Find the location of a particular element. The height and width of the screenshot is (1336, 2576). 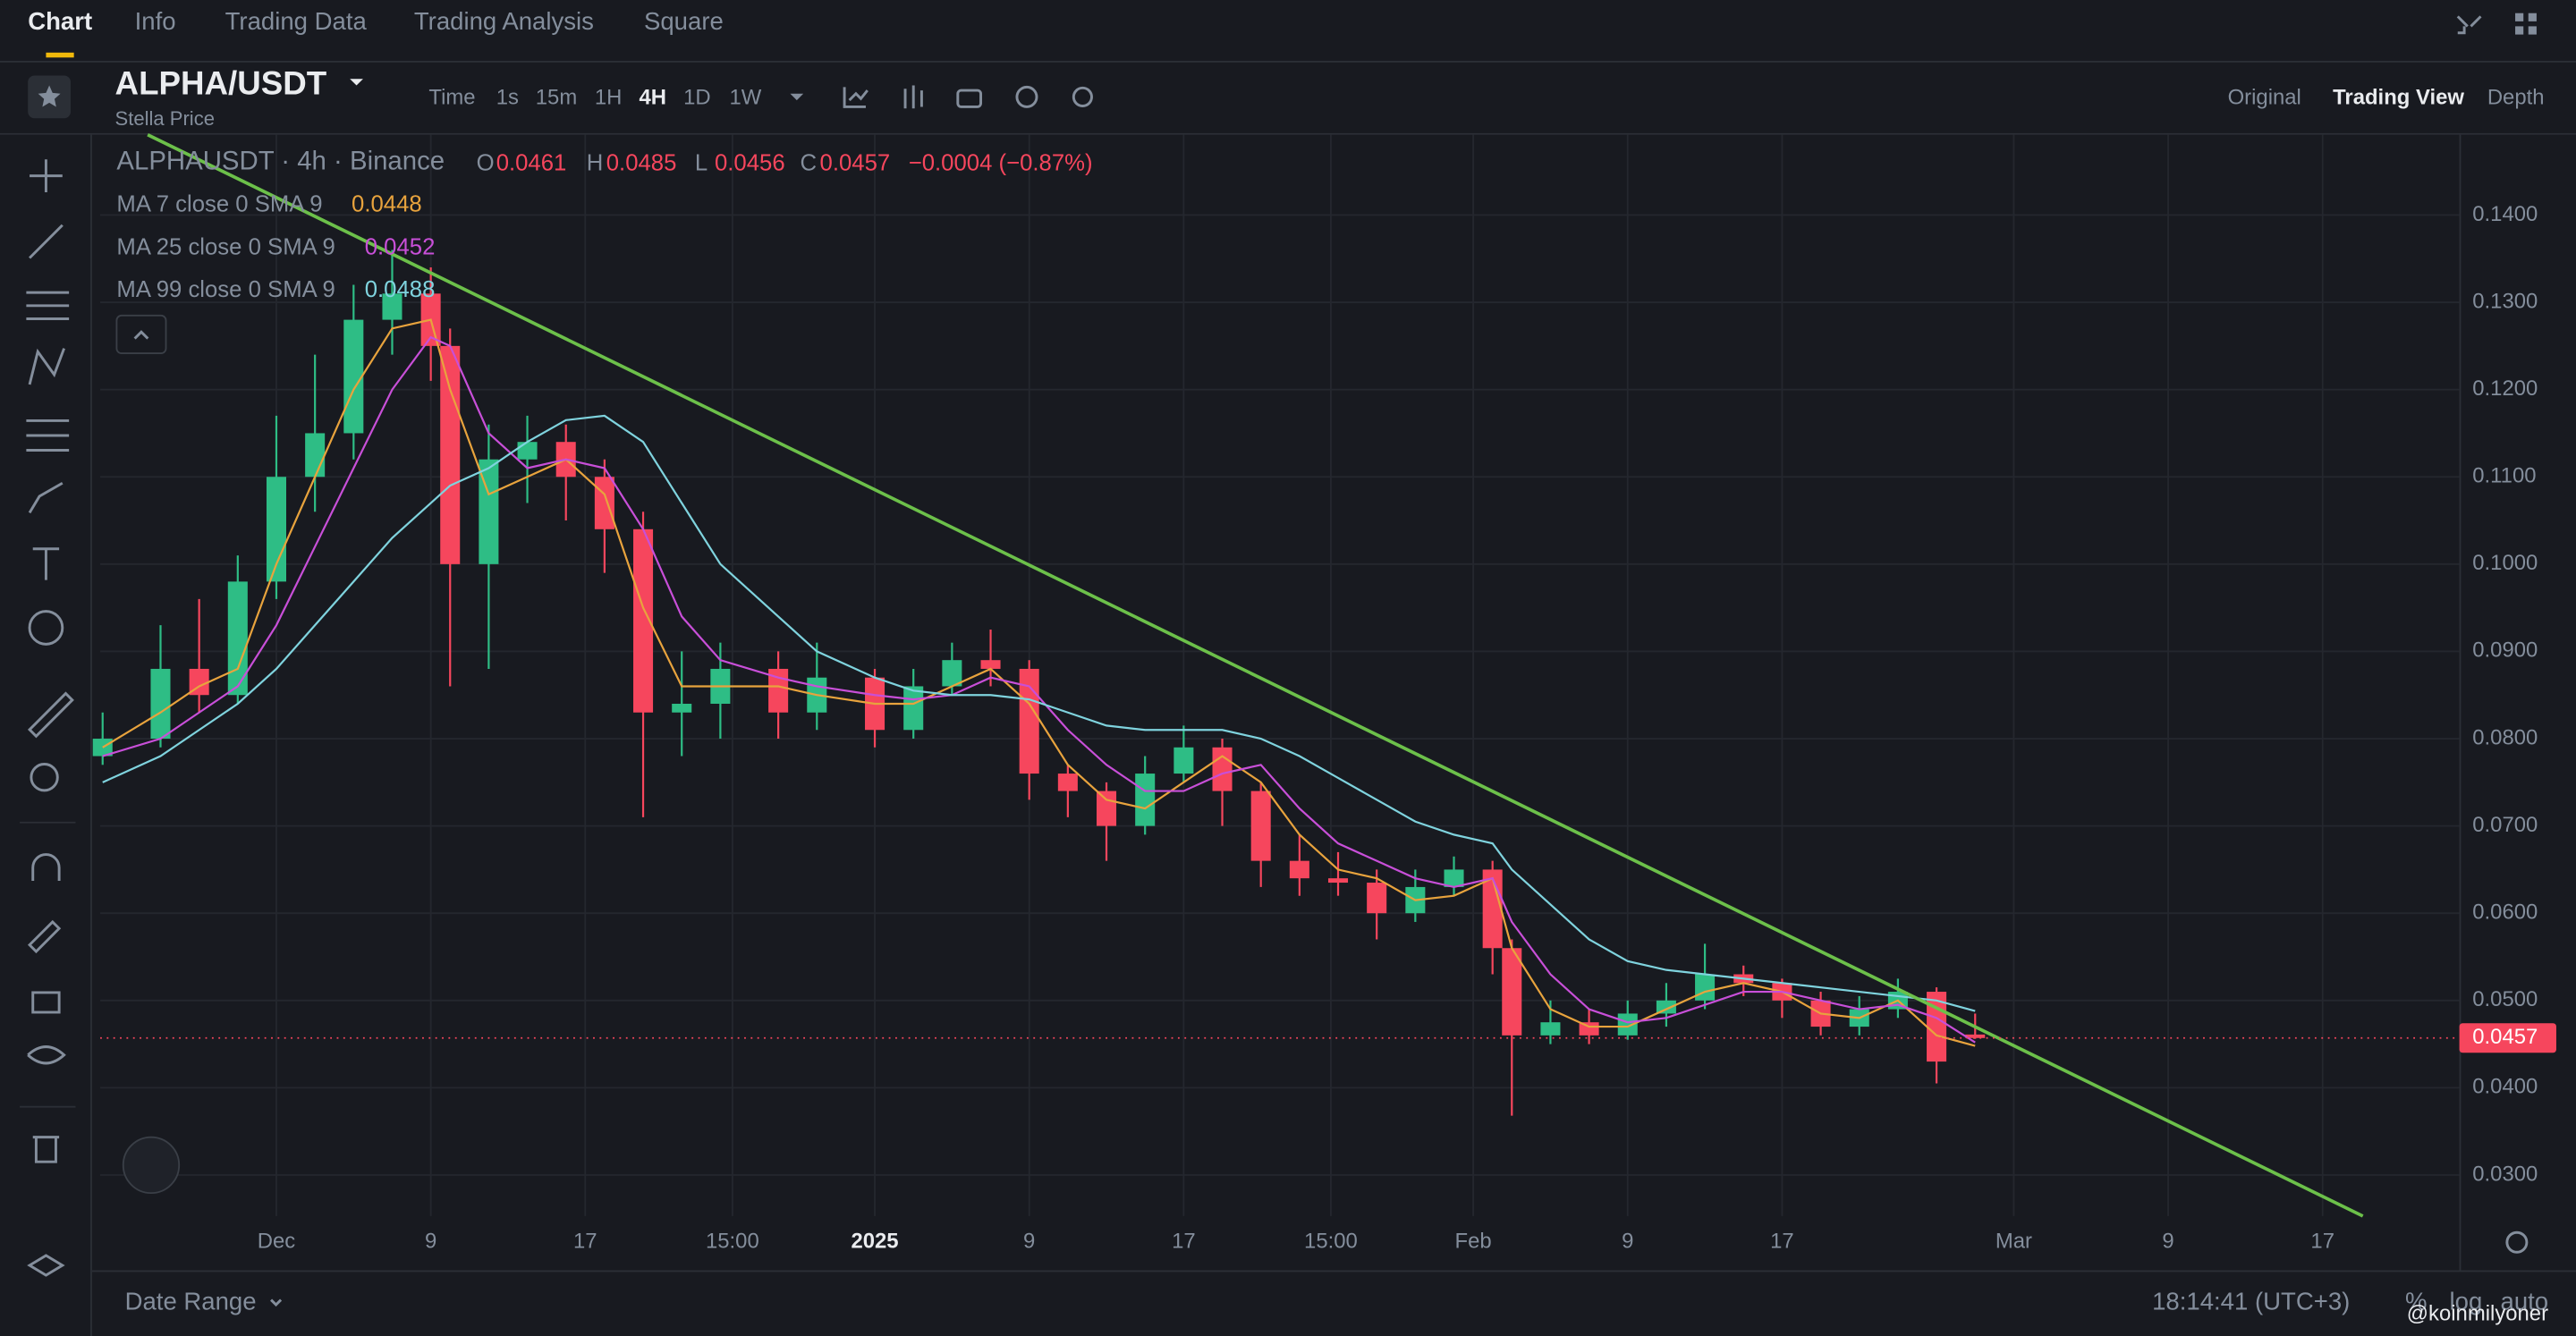

interval: 1D is located at coordinates (697, 98).